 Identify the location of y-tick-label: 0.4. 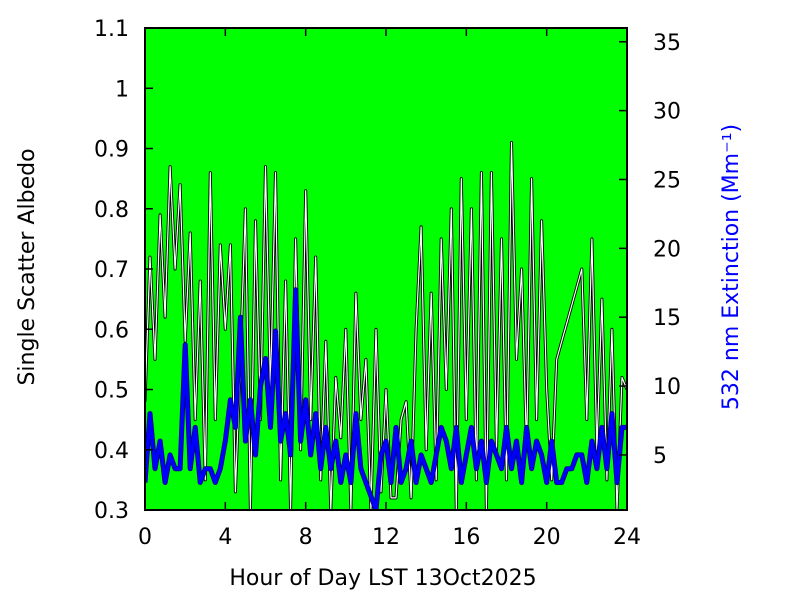
(111, 451).